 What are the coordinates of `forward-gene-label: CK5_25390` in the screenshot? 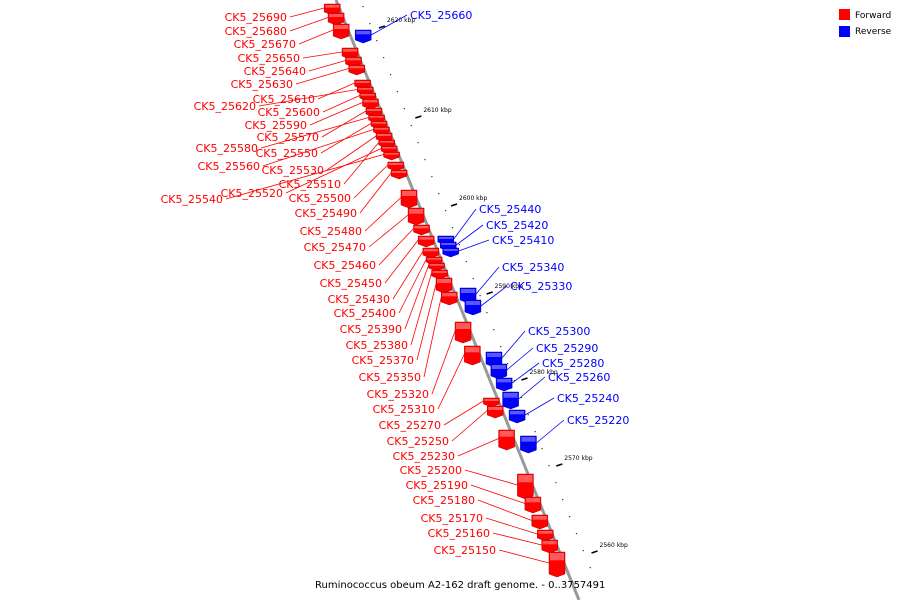 It's located at (371, 329).